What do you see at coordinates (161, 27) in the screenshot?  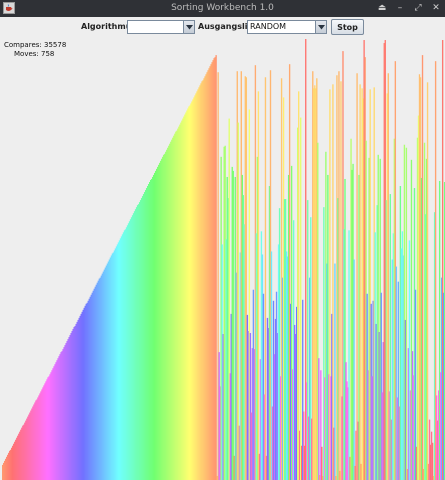 I see `algorithm-select` at bounding box center [161, 27].